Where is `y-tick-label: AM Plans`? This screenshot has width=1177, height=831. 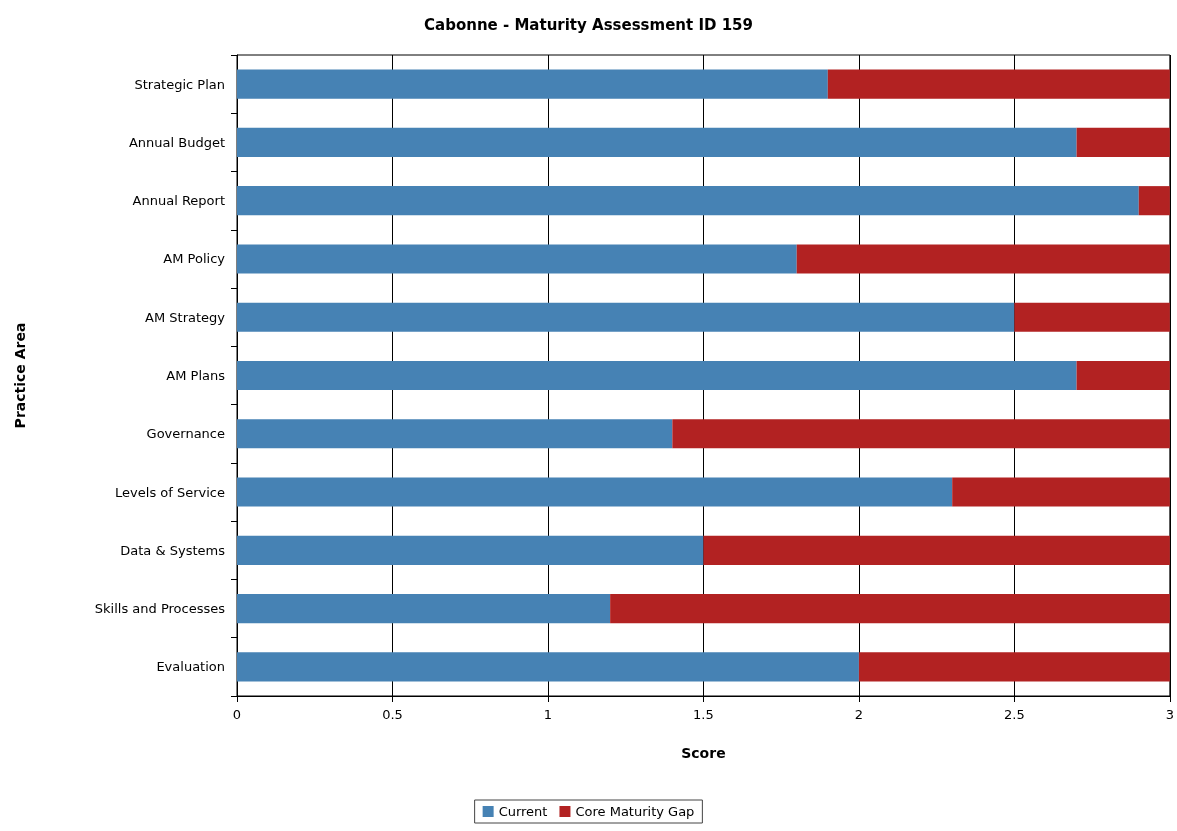
y-tick-label: AM Plans is located at coordinates (196, 375).